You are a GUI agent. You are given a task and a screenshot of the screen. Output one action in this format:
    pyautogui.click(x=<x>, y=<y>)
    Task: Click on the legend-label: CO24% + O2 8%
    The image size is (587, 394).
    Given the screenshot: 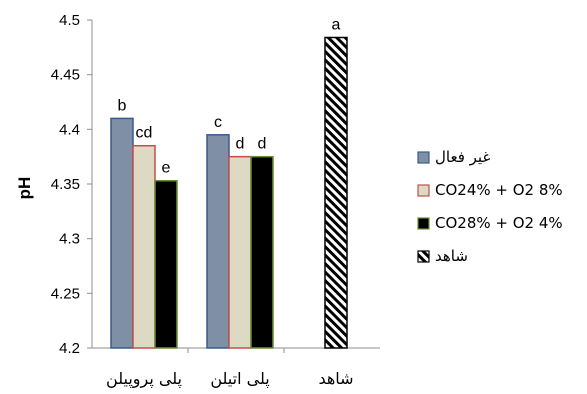 What is the action you would take?
    pyautogui.click(x=499, y=190)
    